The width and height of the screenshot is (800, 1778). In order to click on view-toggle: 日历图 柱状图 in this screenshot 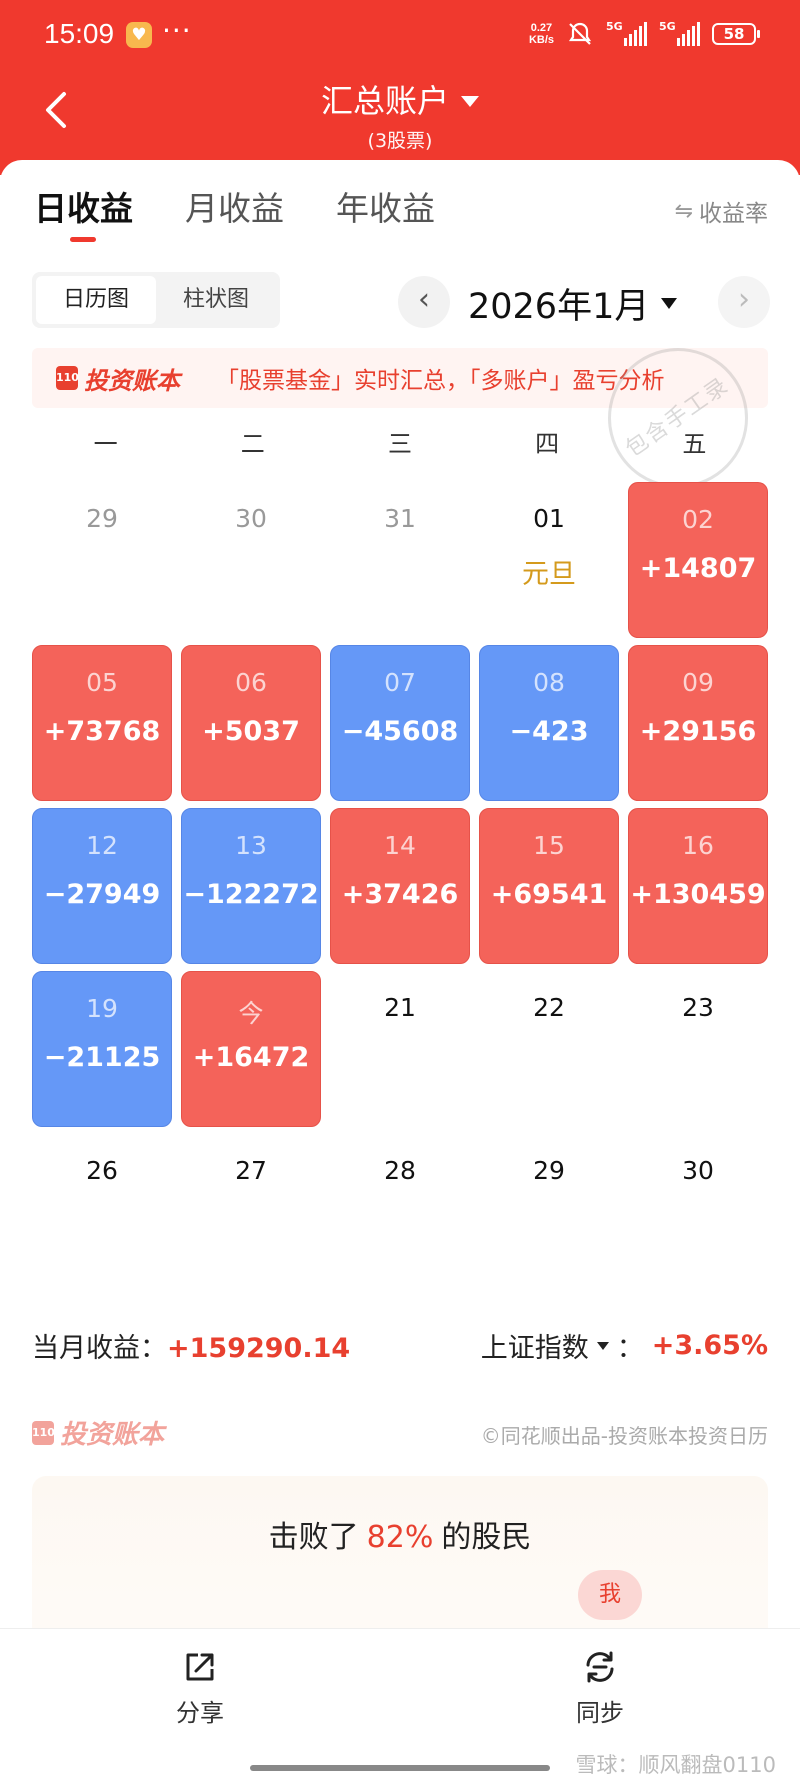, I will do `click(156, 300)`.